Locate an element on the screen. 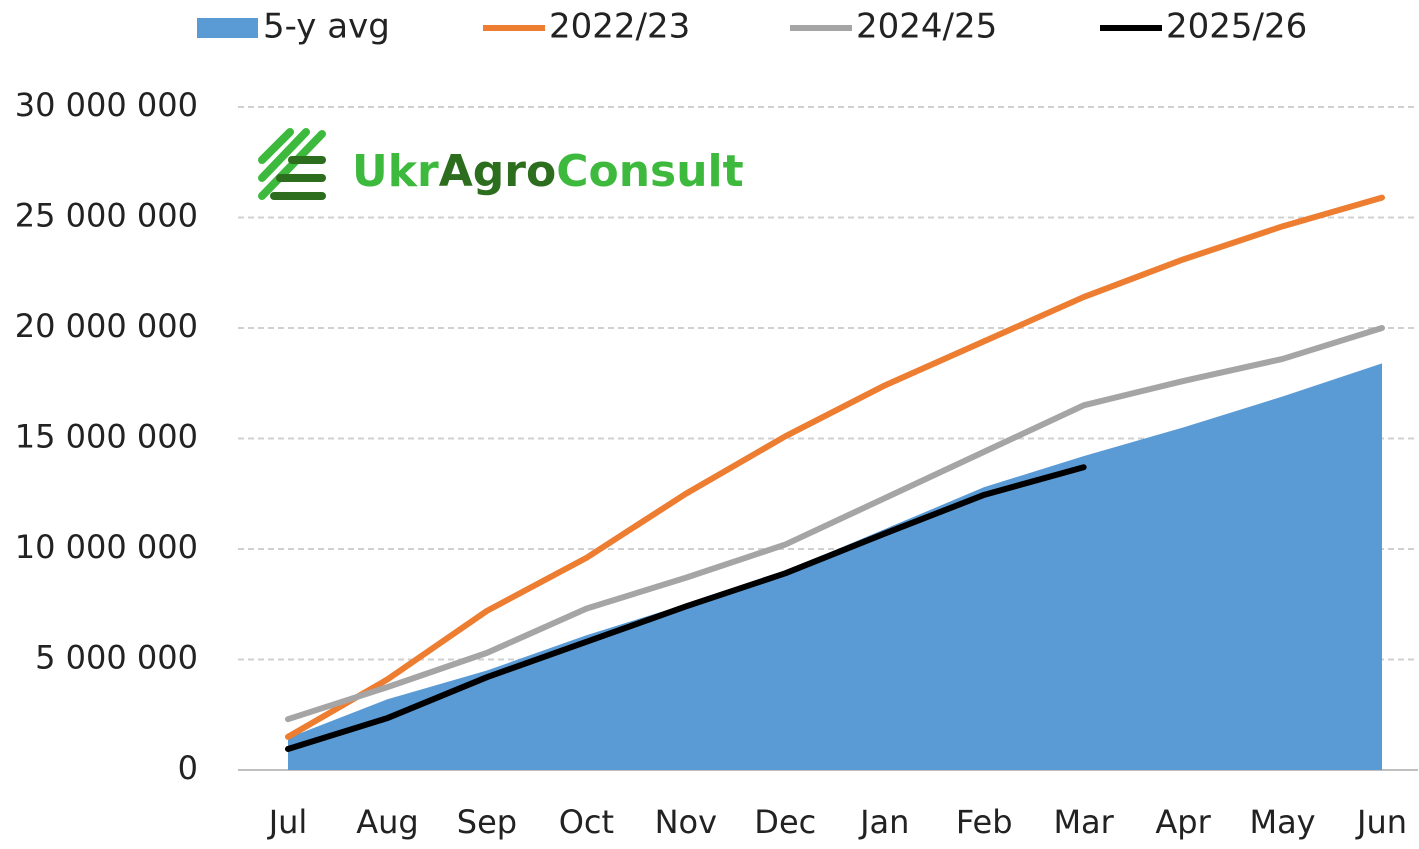 Image resolution: width=1419 pixels, height=849 pixels. y-tick-label: 10 000 000 is located at coordinates (106, 547).